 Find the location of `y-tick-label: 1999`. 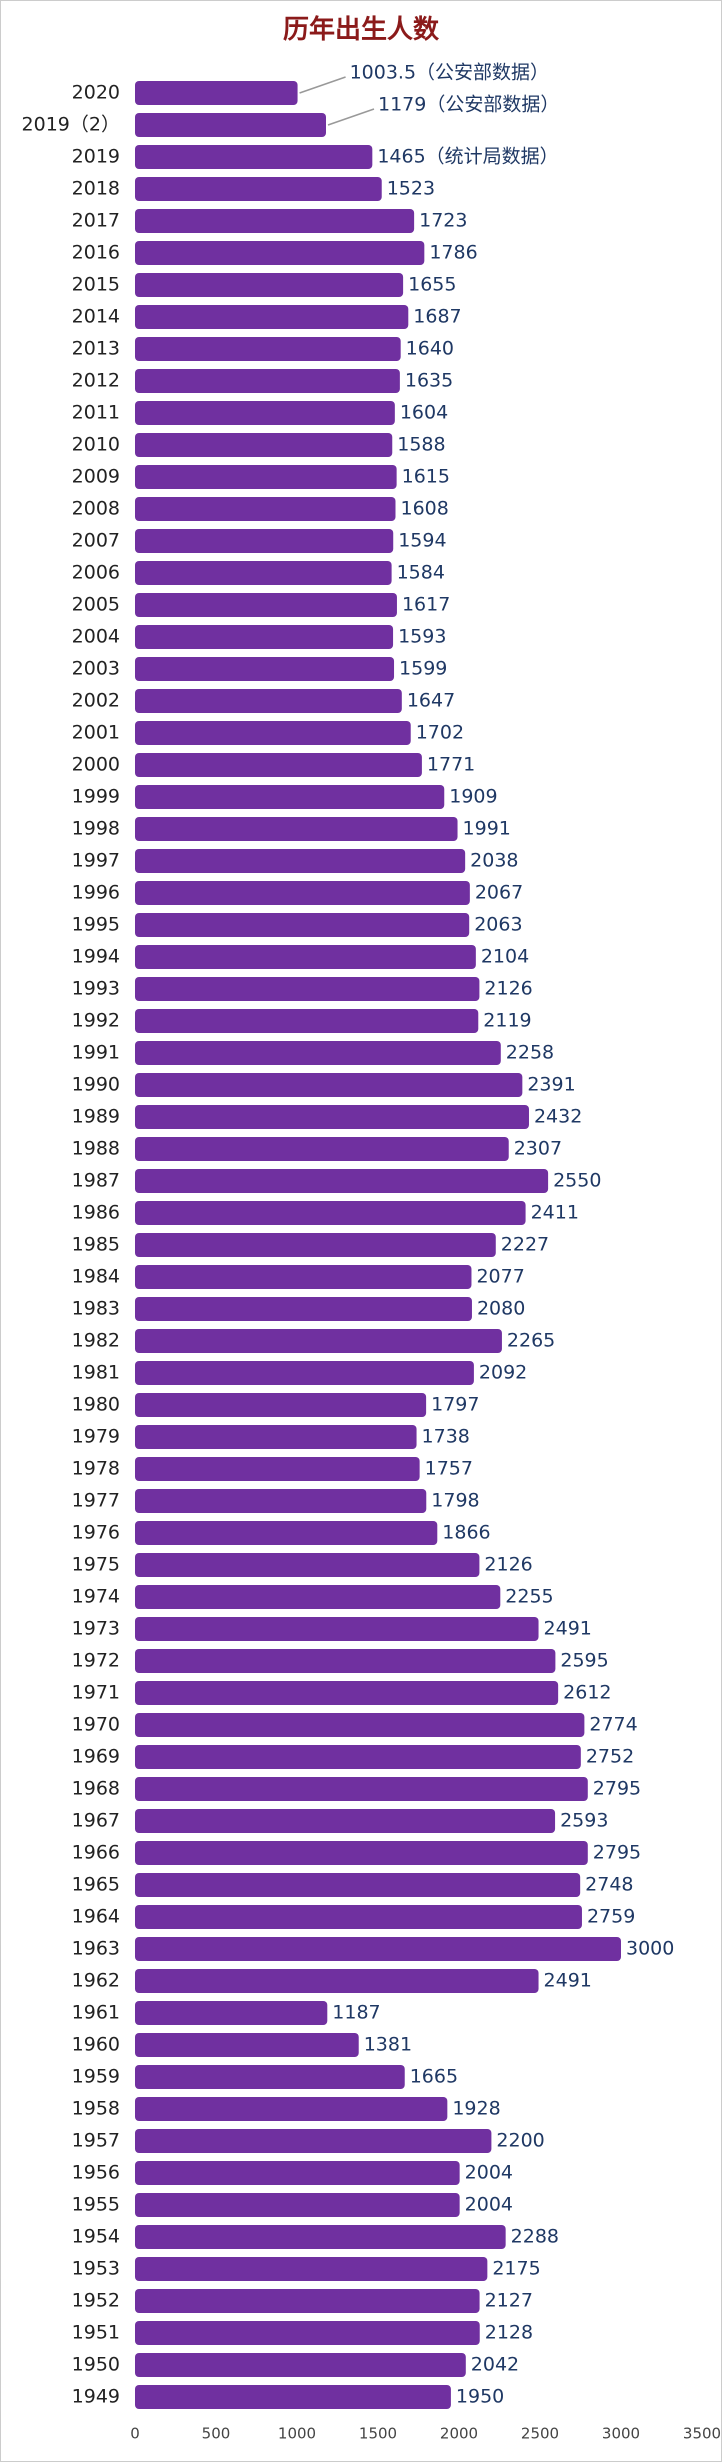

y-tick-label: 1999 is located at coordinates (96, 797).